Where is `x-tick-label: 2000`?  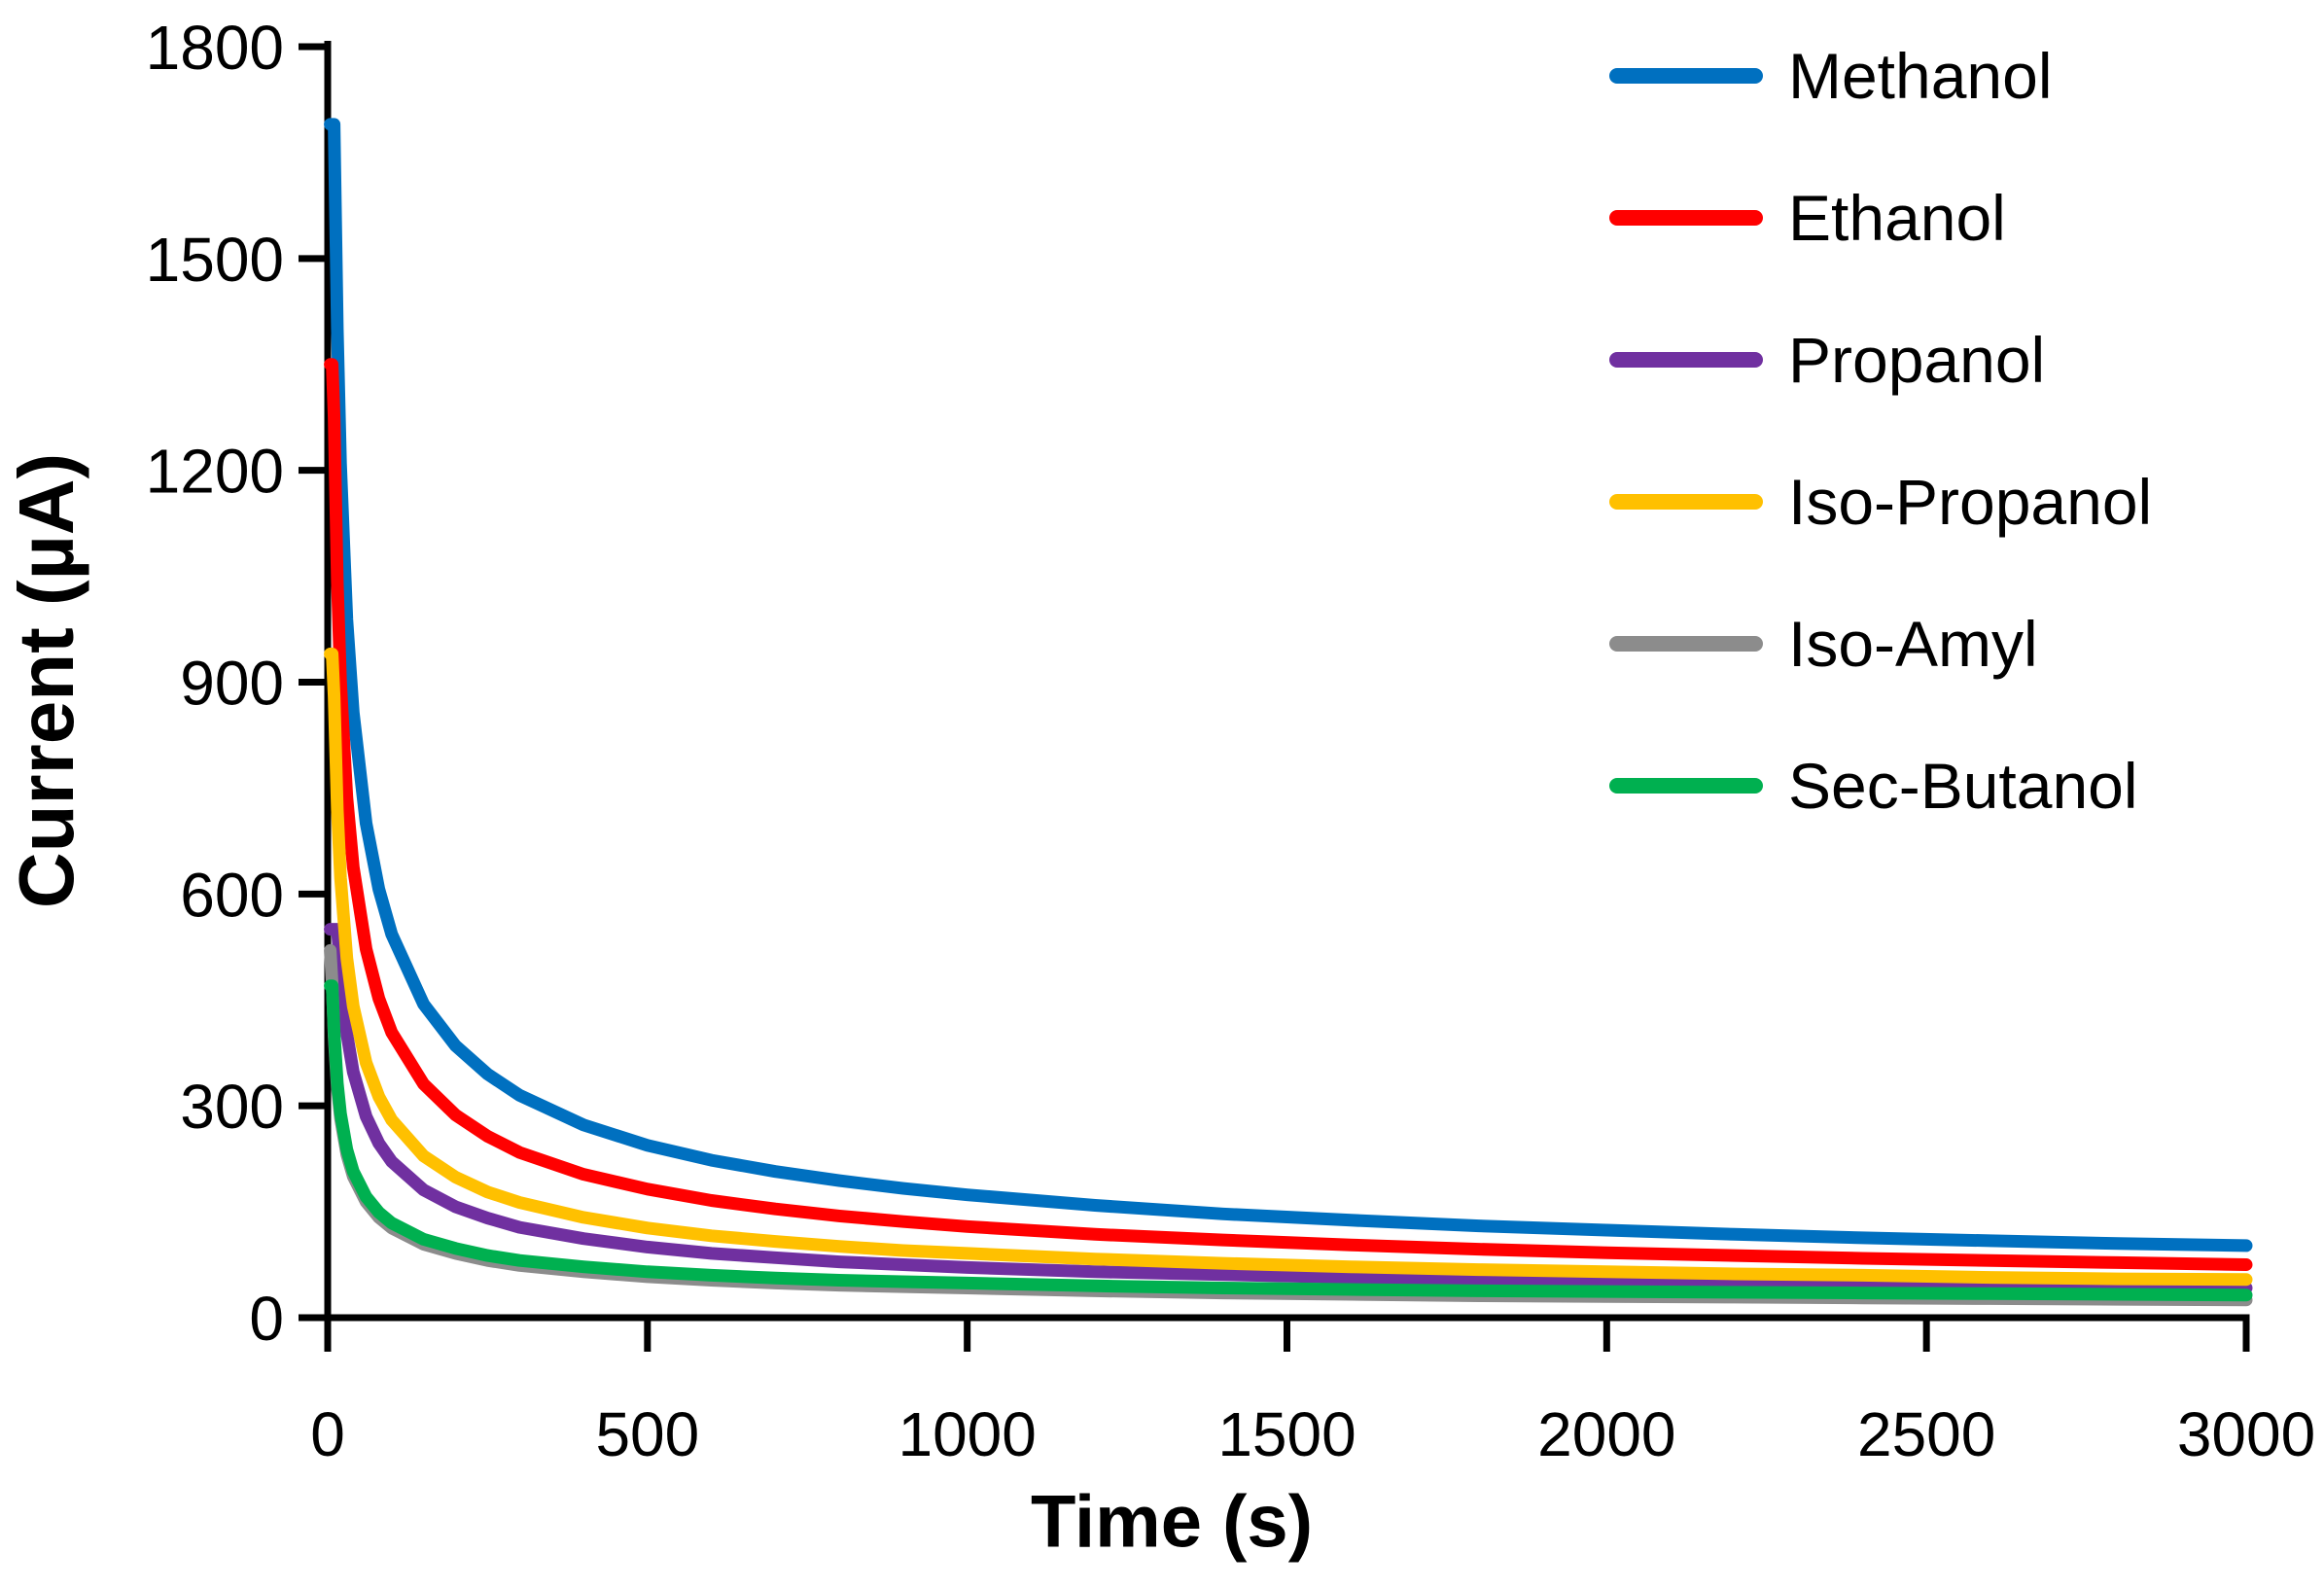
x-tick-label: 2000 is located at coordinates (1606, 1434).